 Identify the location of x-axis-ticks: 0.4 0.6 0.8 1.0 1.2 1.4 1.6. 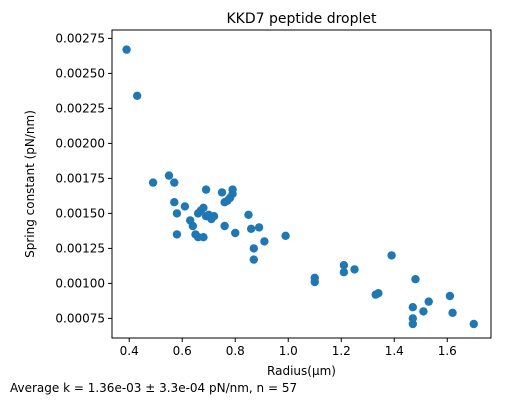
(288, 348).